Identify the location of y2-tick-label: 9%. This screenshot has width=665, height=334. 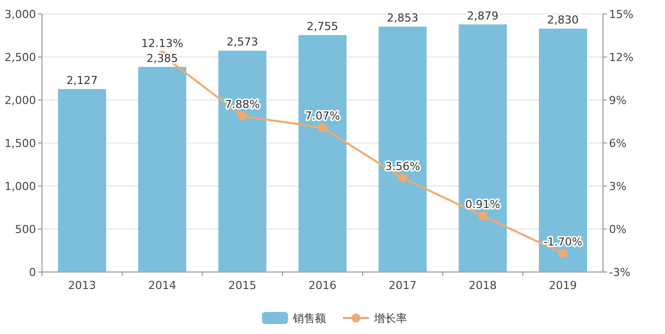
(617, 100).